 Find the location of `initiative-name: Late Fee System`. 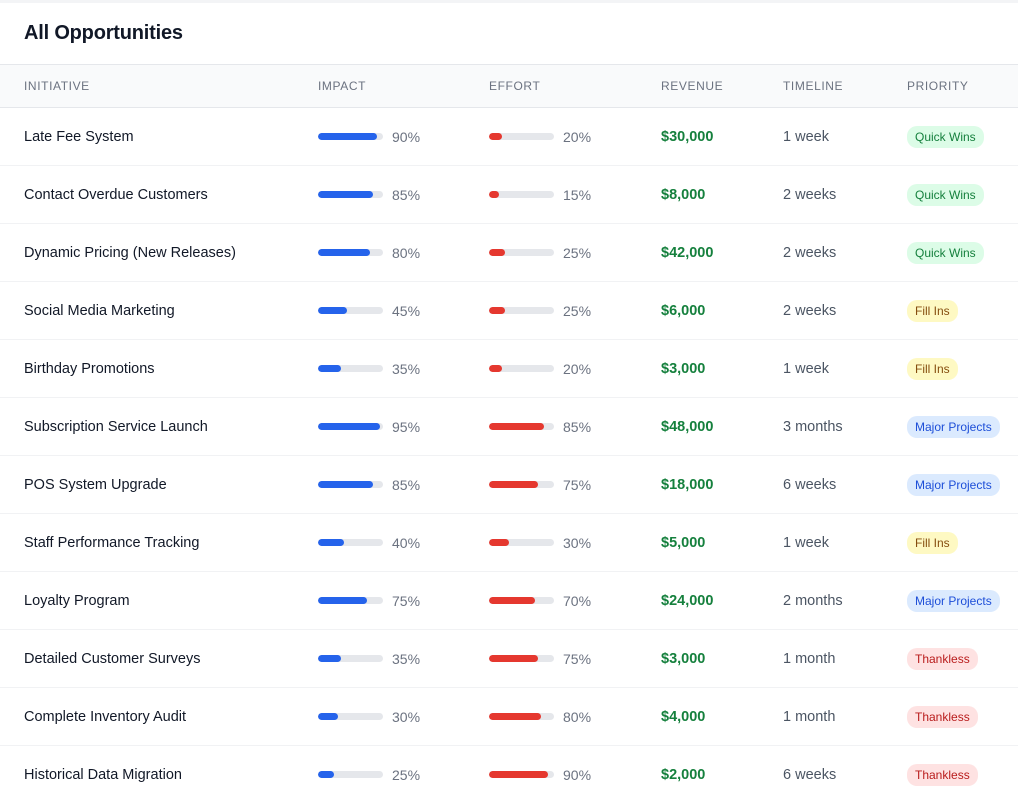

initiative-name: Late Fee System is located at coordinates (79, 136).